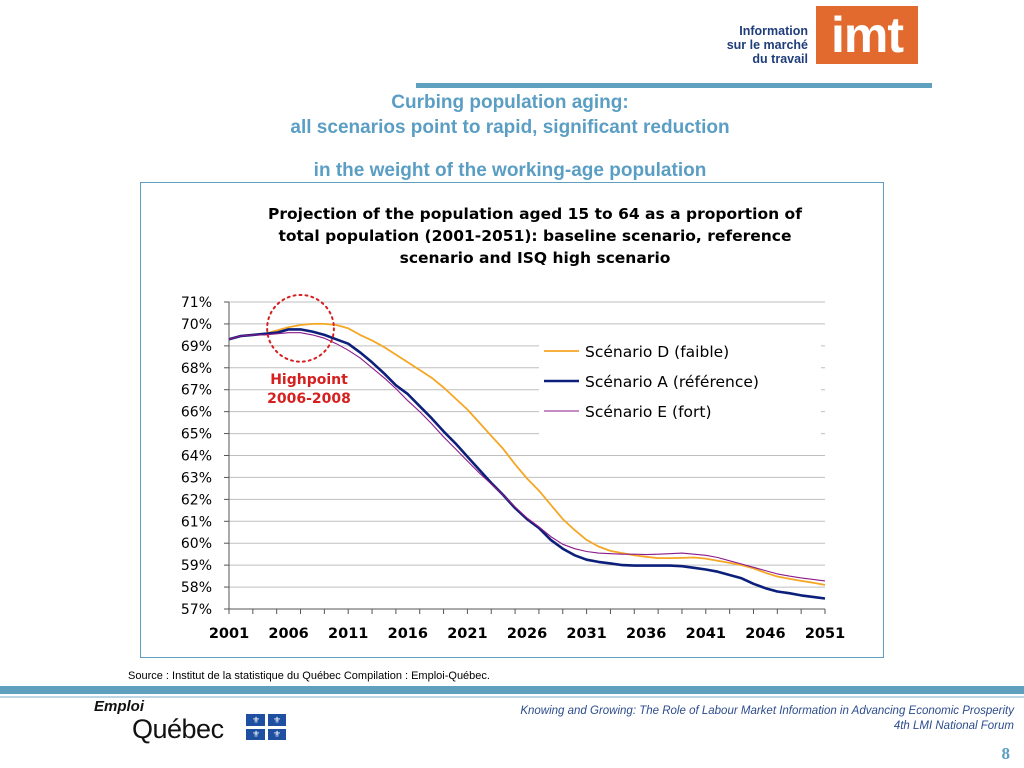 The image size is (1024, 768). I want to click on y-tick-label: 67%, so click(196, 391).